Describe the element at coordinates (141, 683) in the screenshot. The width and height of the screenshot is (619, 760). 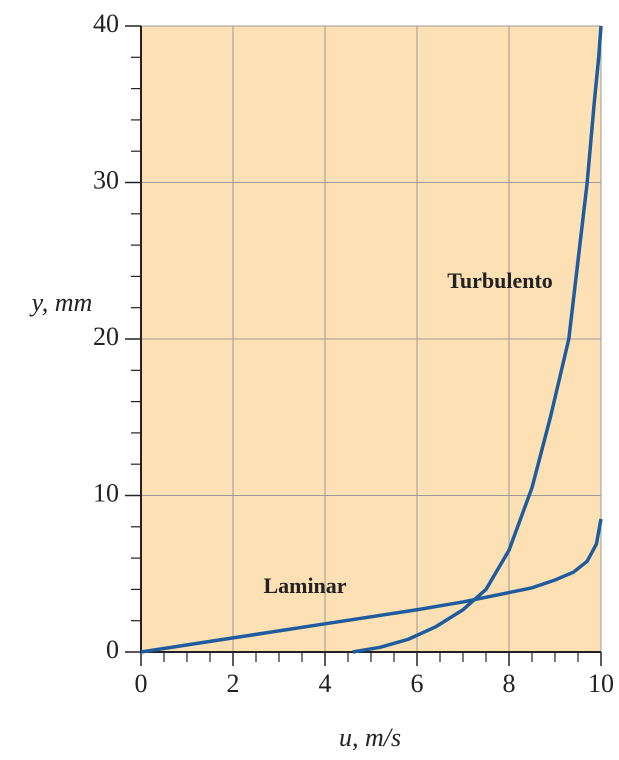
I see `x-tick-label: 0` at that location.